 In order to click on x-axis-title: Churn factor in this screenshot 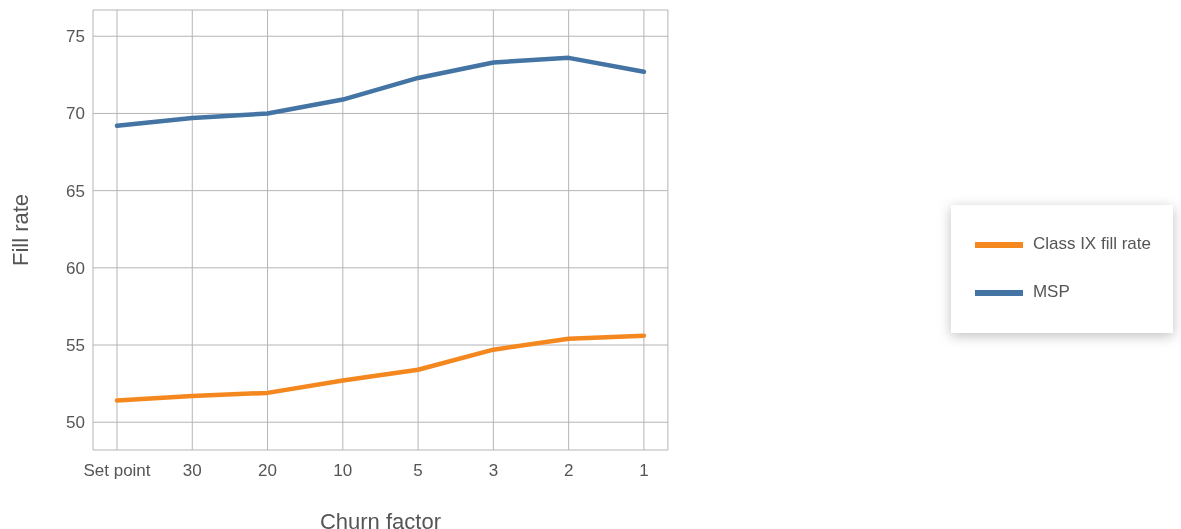, I will do `click(380, 519)`.